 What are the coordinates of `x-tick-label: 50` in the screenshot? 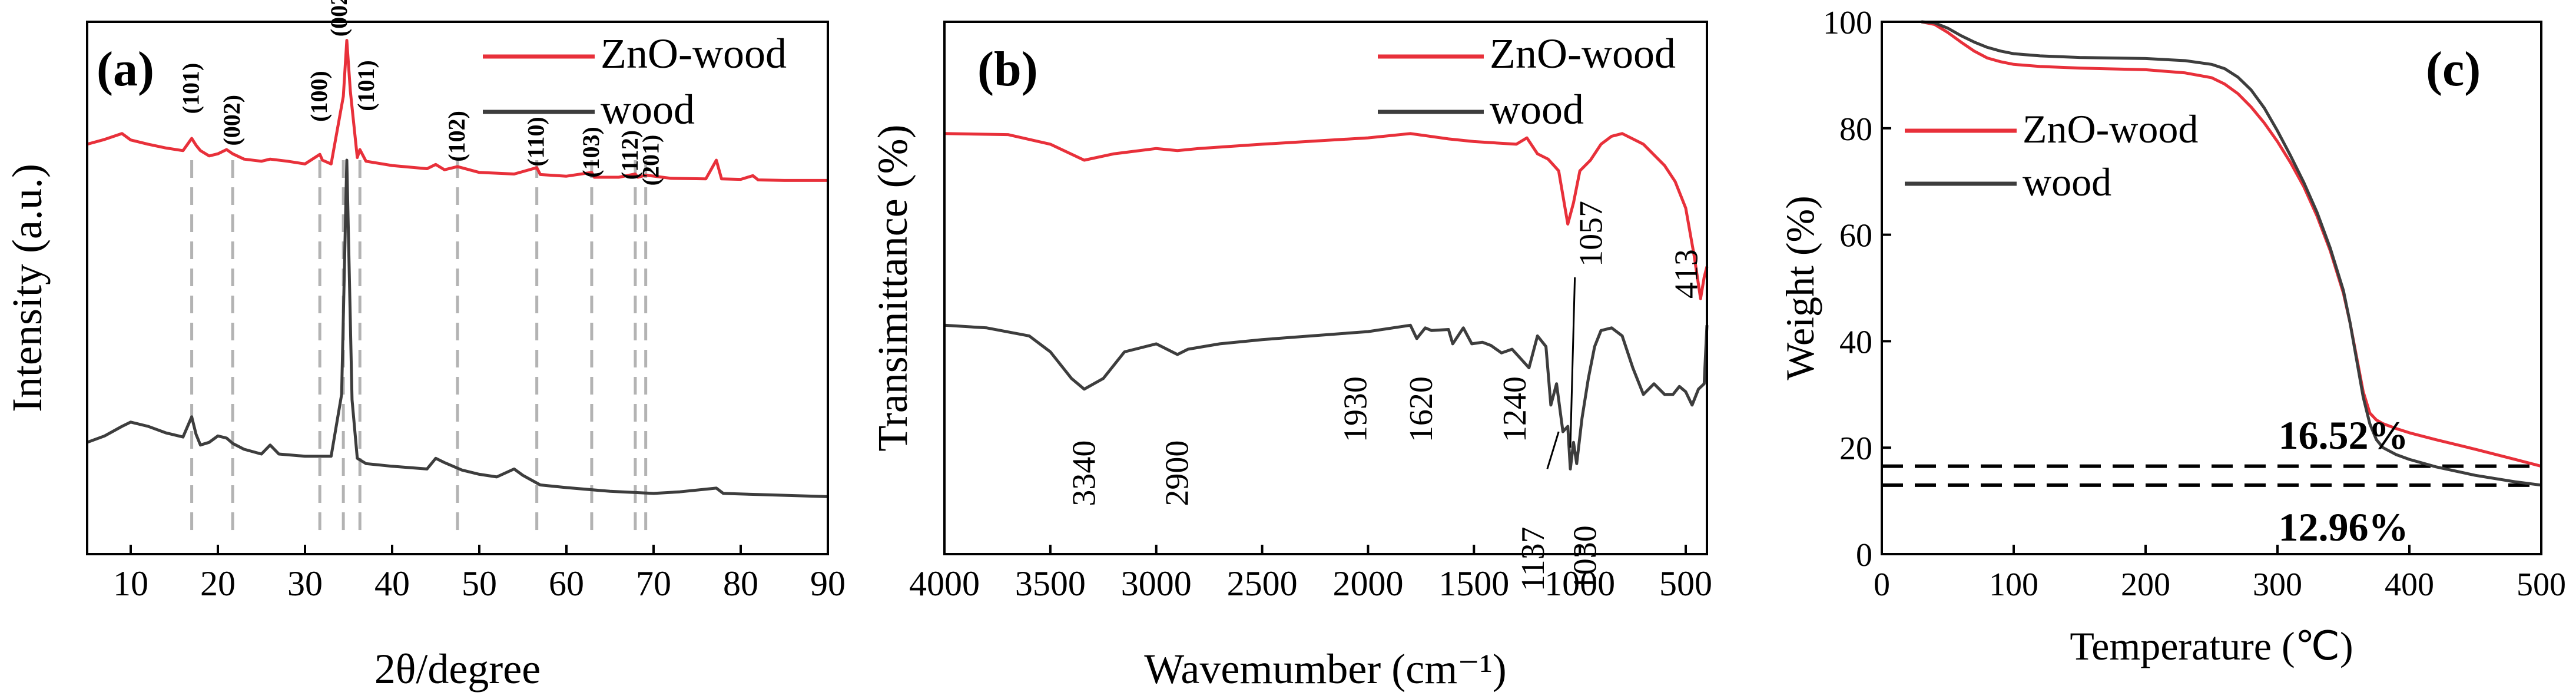 It's located at (479, 583).